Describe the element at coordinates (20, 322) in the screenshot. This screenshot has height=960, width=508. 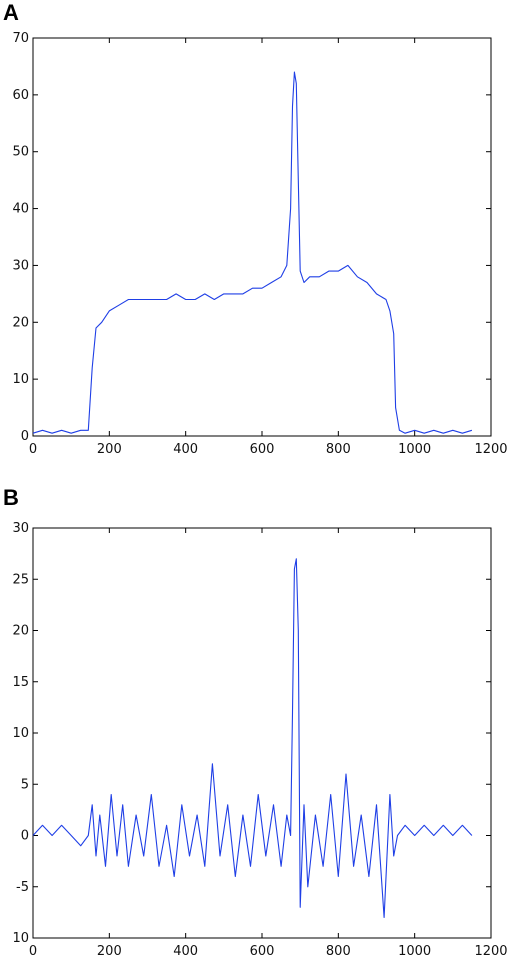
I see `y-tick-label-a: 20` at that location.